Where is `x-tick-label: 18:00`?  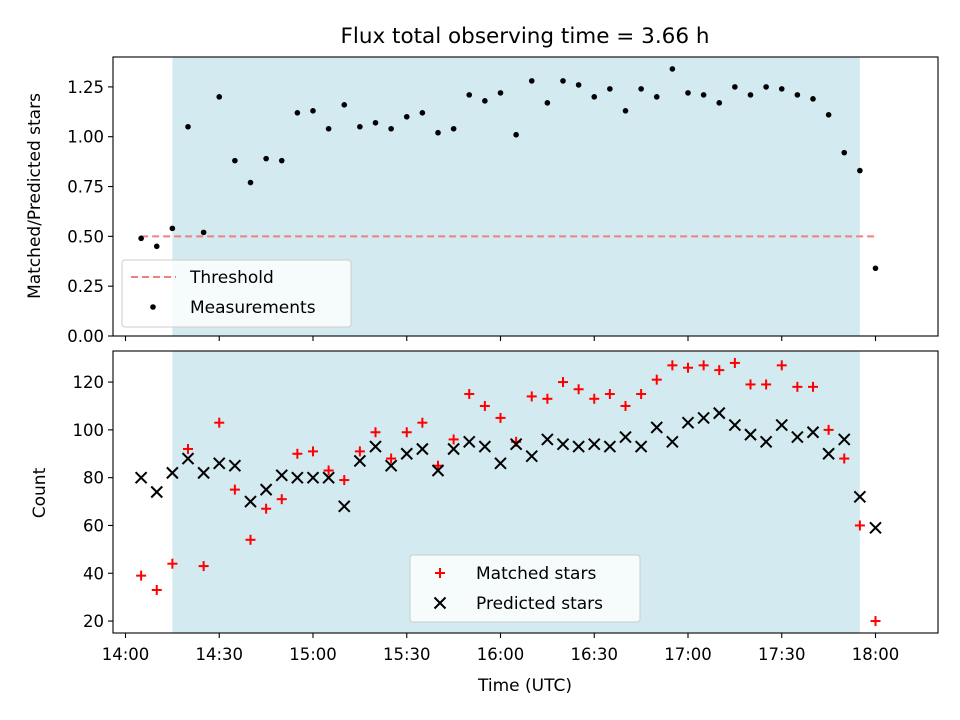 x-tick-label: 18:00 is located at coordinates (876, 654).